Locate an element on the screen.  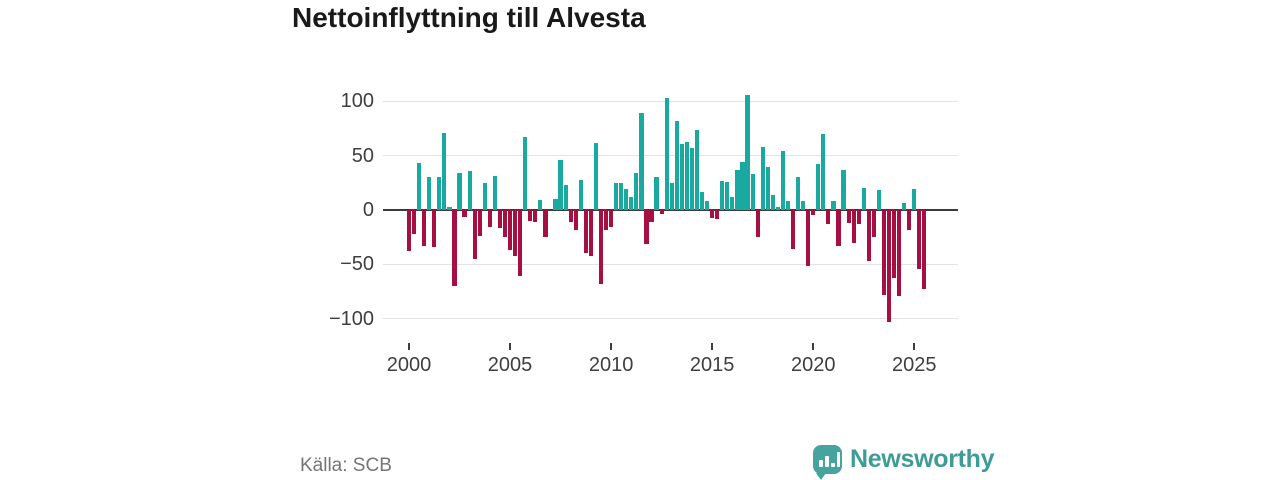
logo-exclamation-icon is located at coordinates (838, 459).